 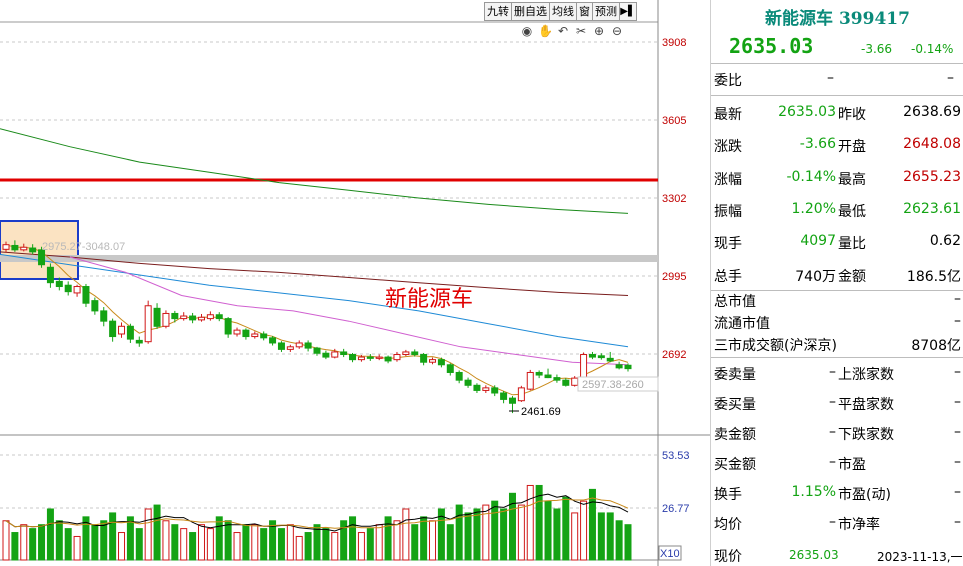 I want to click on price-tick-3605: 3605, so click(x=674, y=121).